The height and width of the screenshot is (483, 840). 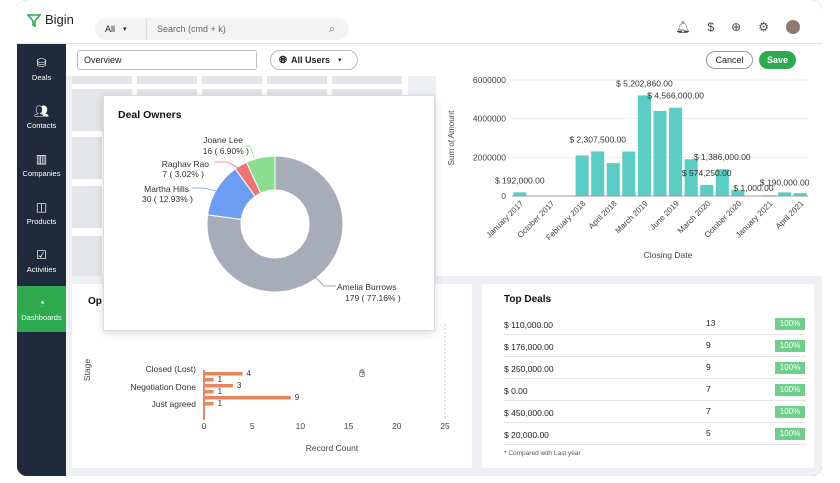 What do you see at coordinates (163, 387) in the screenshot?
I see `category-label: Negotiation Done` at bounding box center [163, 387].